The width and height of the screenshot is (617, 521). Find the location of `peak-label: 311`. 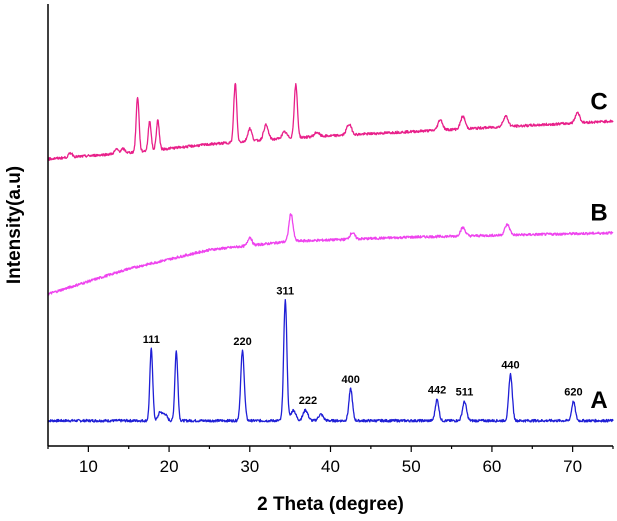

peak-label: 311 is located at coordinates (285, 291).